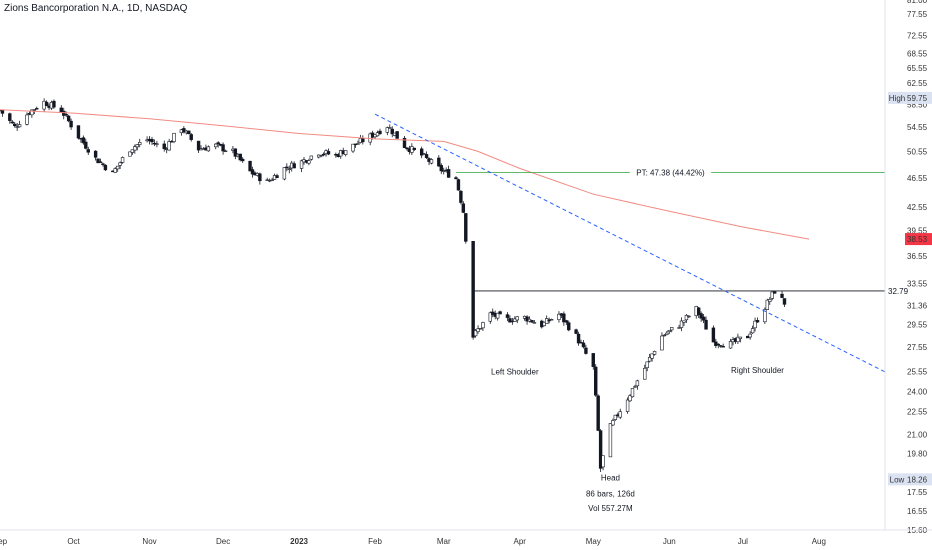 The image size is (932, 550). Describe the element at coordinates (917, 35) in the screenshot. I see `price-tick-label: 72.55` at that location.